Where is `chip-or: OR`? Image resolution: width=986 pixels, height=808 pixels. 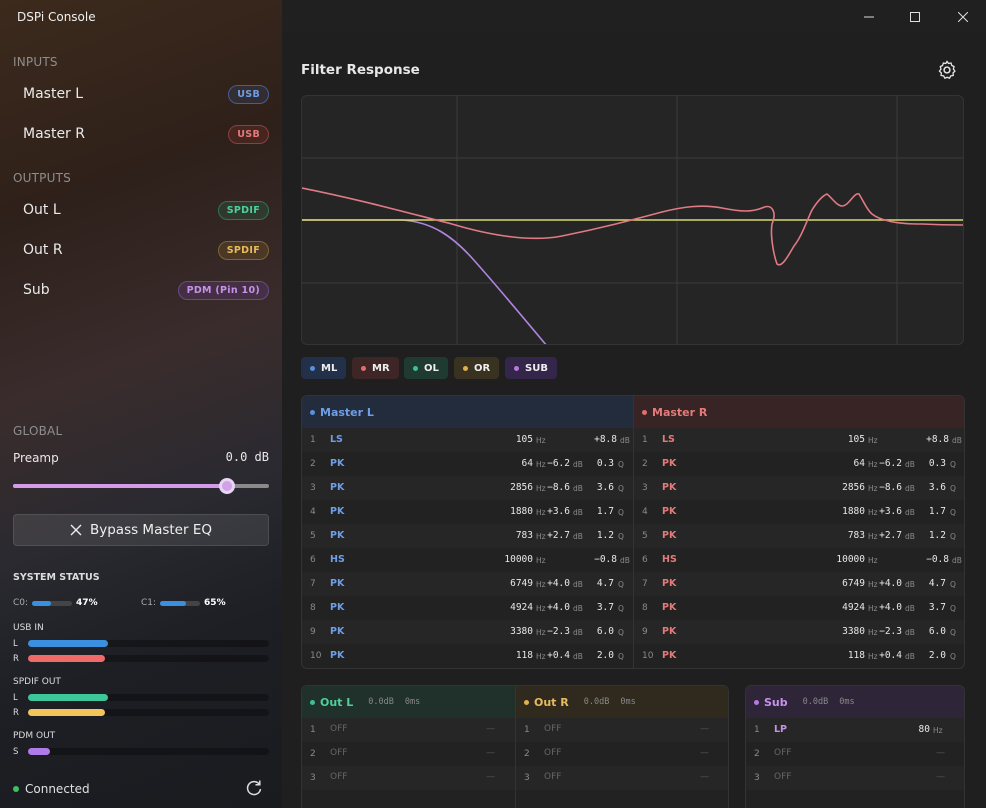 chip-or: OR is located at coordinates (477, 368).